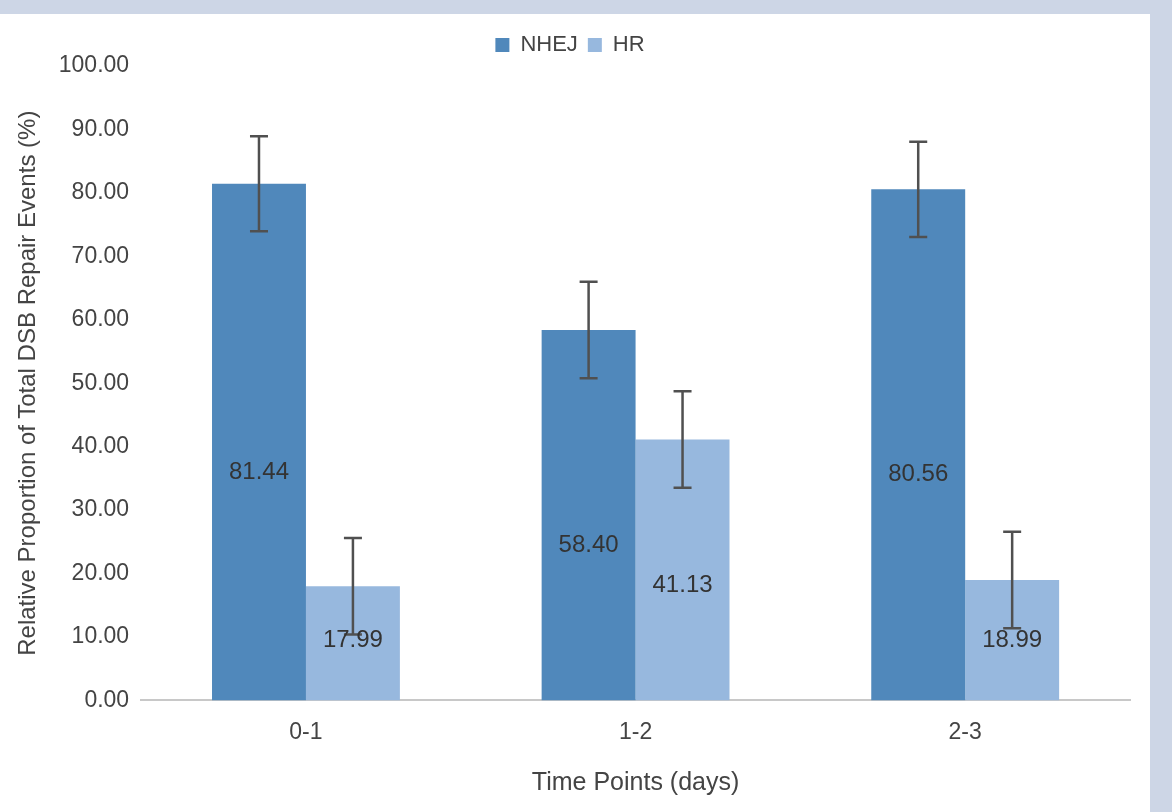 The height and width of the screenshot is (812, 1172). Describe the element at coordinates (100, 318) in the screenshot. I see `y-tick-label: 60.00` at that location.